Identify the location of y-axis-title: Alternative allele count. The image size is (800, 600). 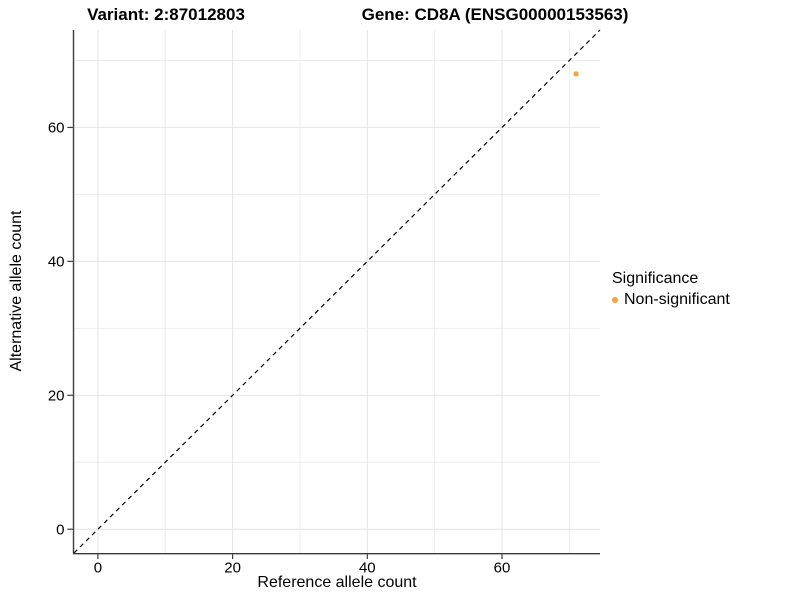
(16, 291).